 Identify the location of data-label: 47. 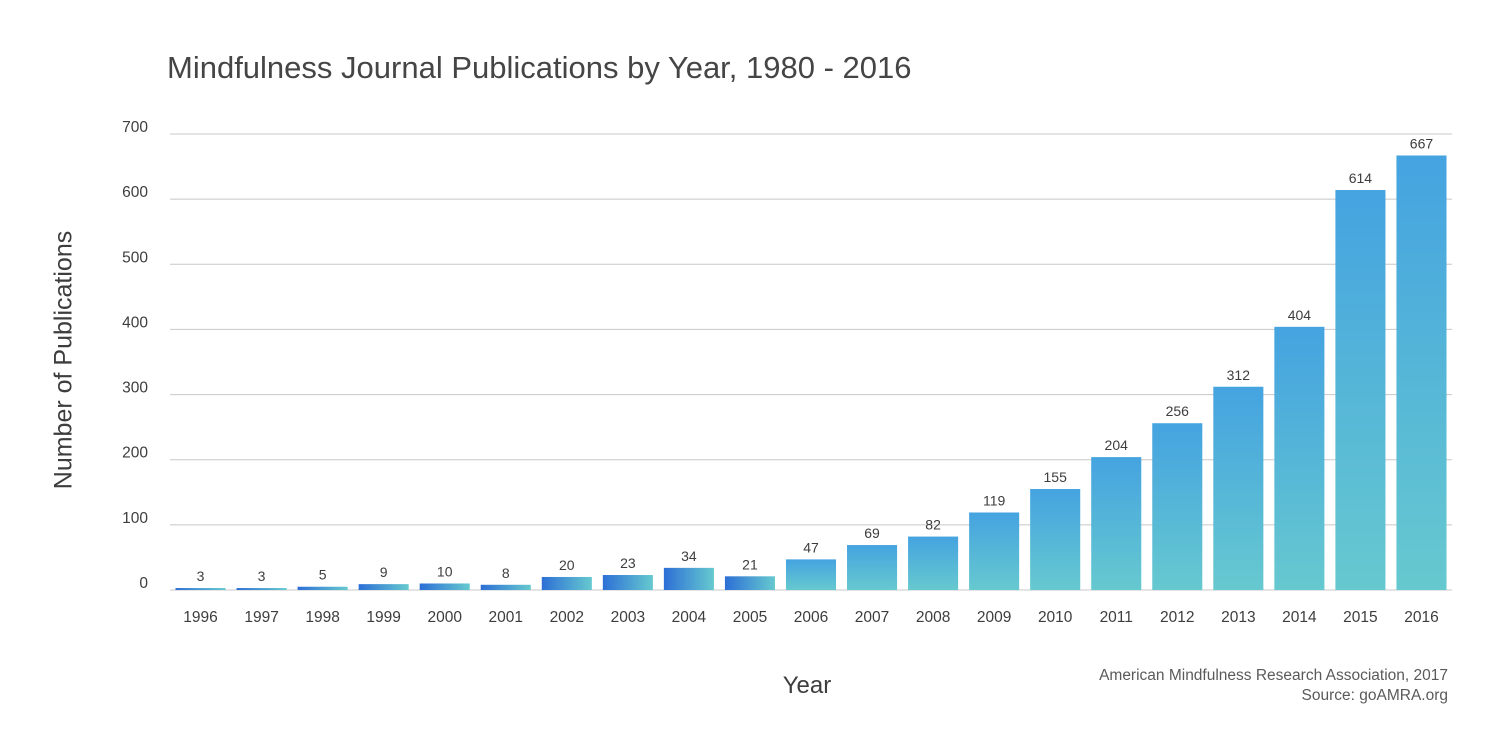
(811, 547).